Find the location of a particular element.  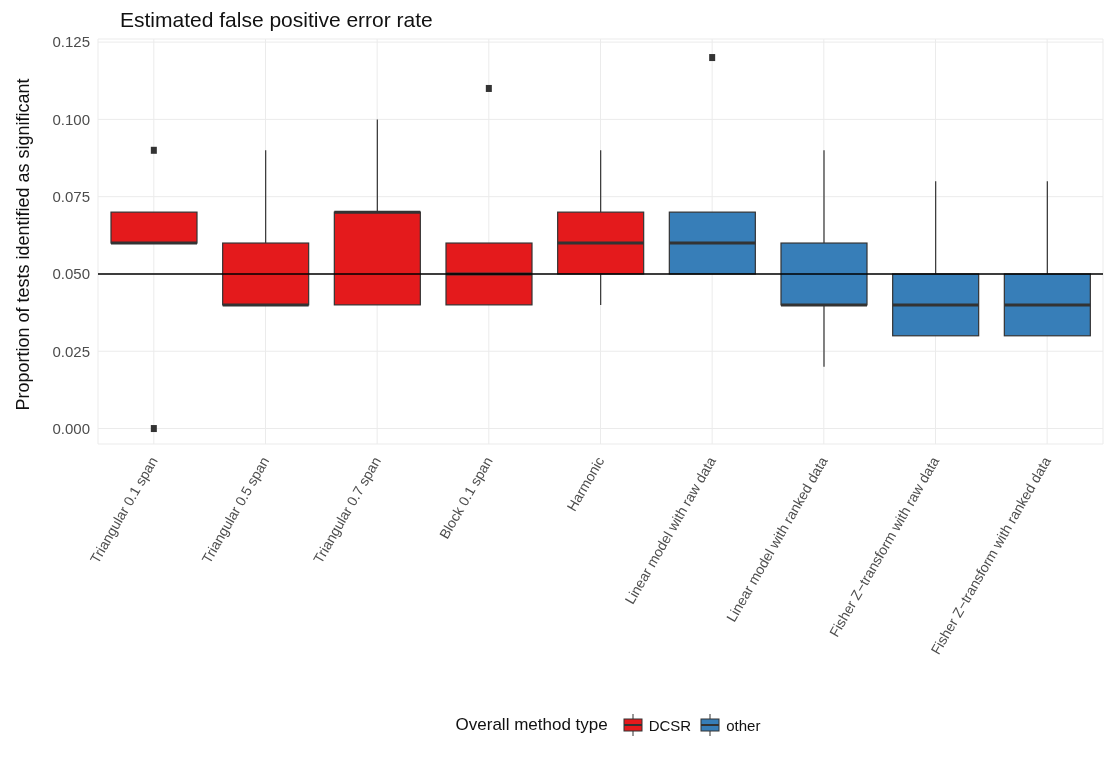

y-tick-label: 0.025 is located at coordinates (71, 351).